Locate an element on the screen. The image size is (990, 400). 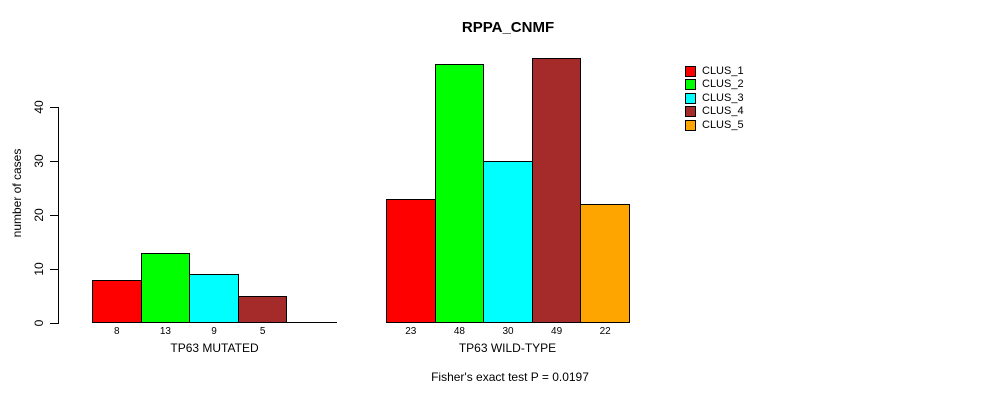
legend-label: CLUS_2 is located at coordinates (723, 84).